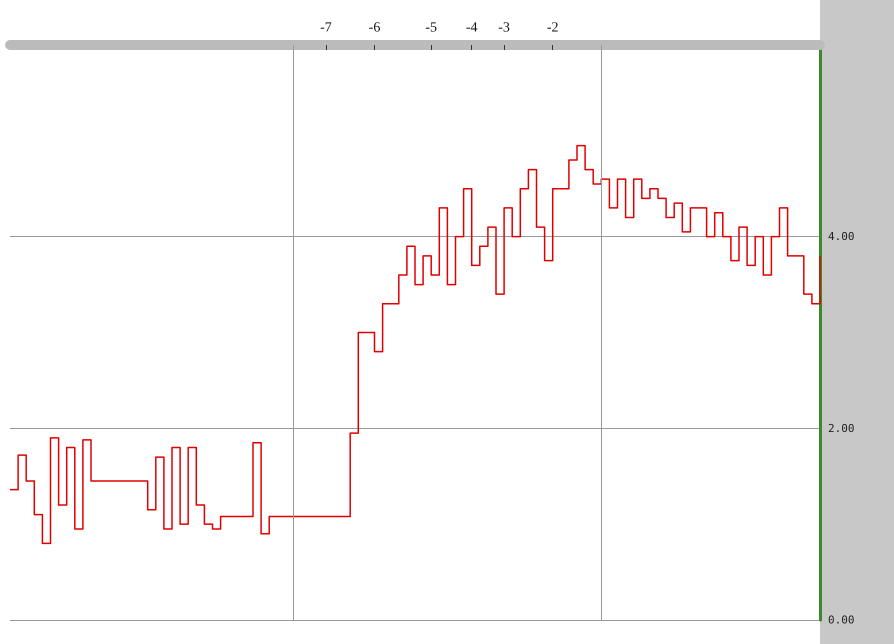 The width and height of the screenshot is (894, 644). Describe the element at coordinates (841, 428) in the screenshot. I see `y-tick-label: 2.00` at that location.